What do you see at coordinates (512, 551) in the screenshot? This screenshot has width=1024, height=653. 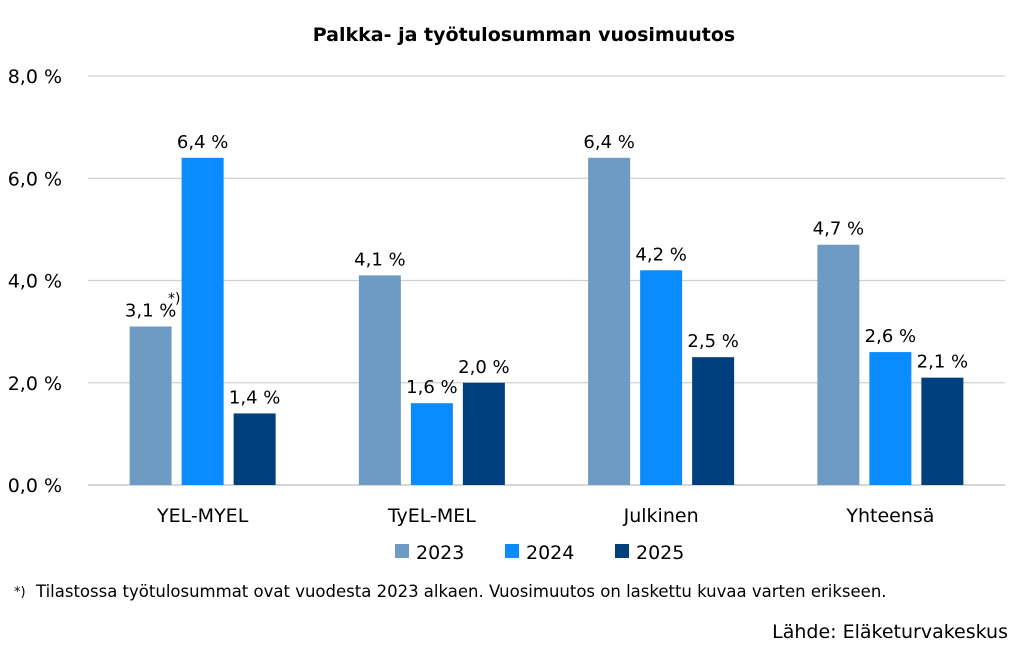 I see `legend-swatch-2024` at bounding box center [512, 551].